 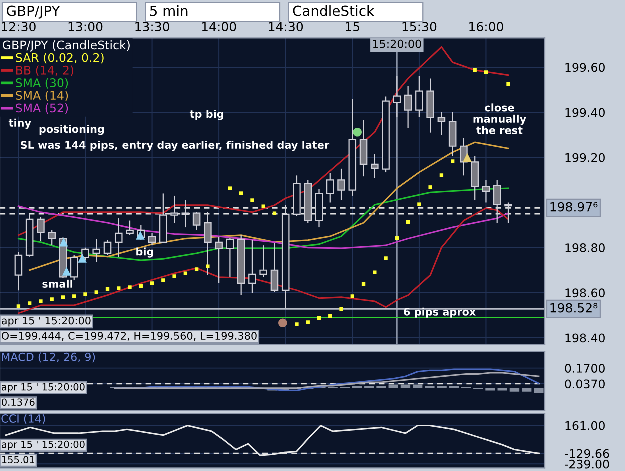 What do you see at coordinates (487, 27) in the screenshot?
I see `x-tick-label: 16:00` at bounding box center [487, 27].